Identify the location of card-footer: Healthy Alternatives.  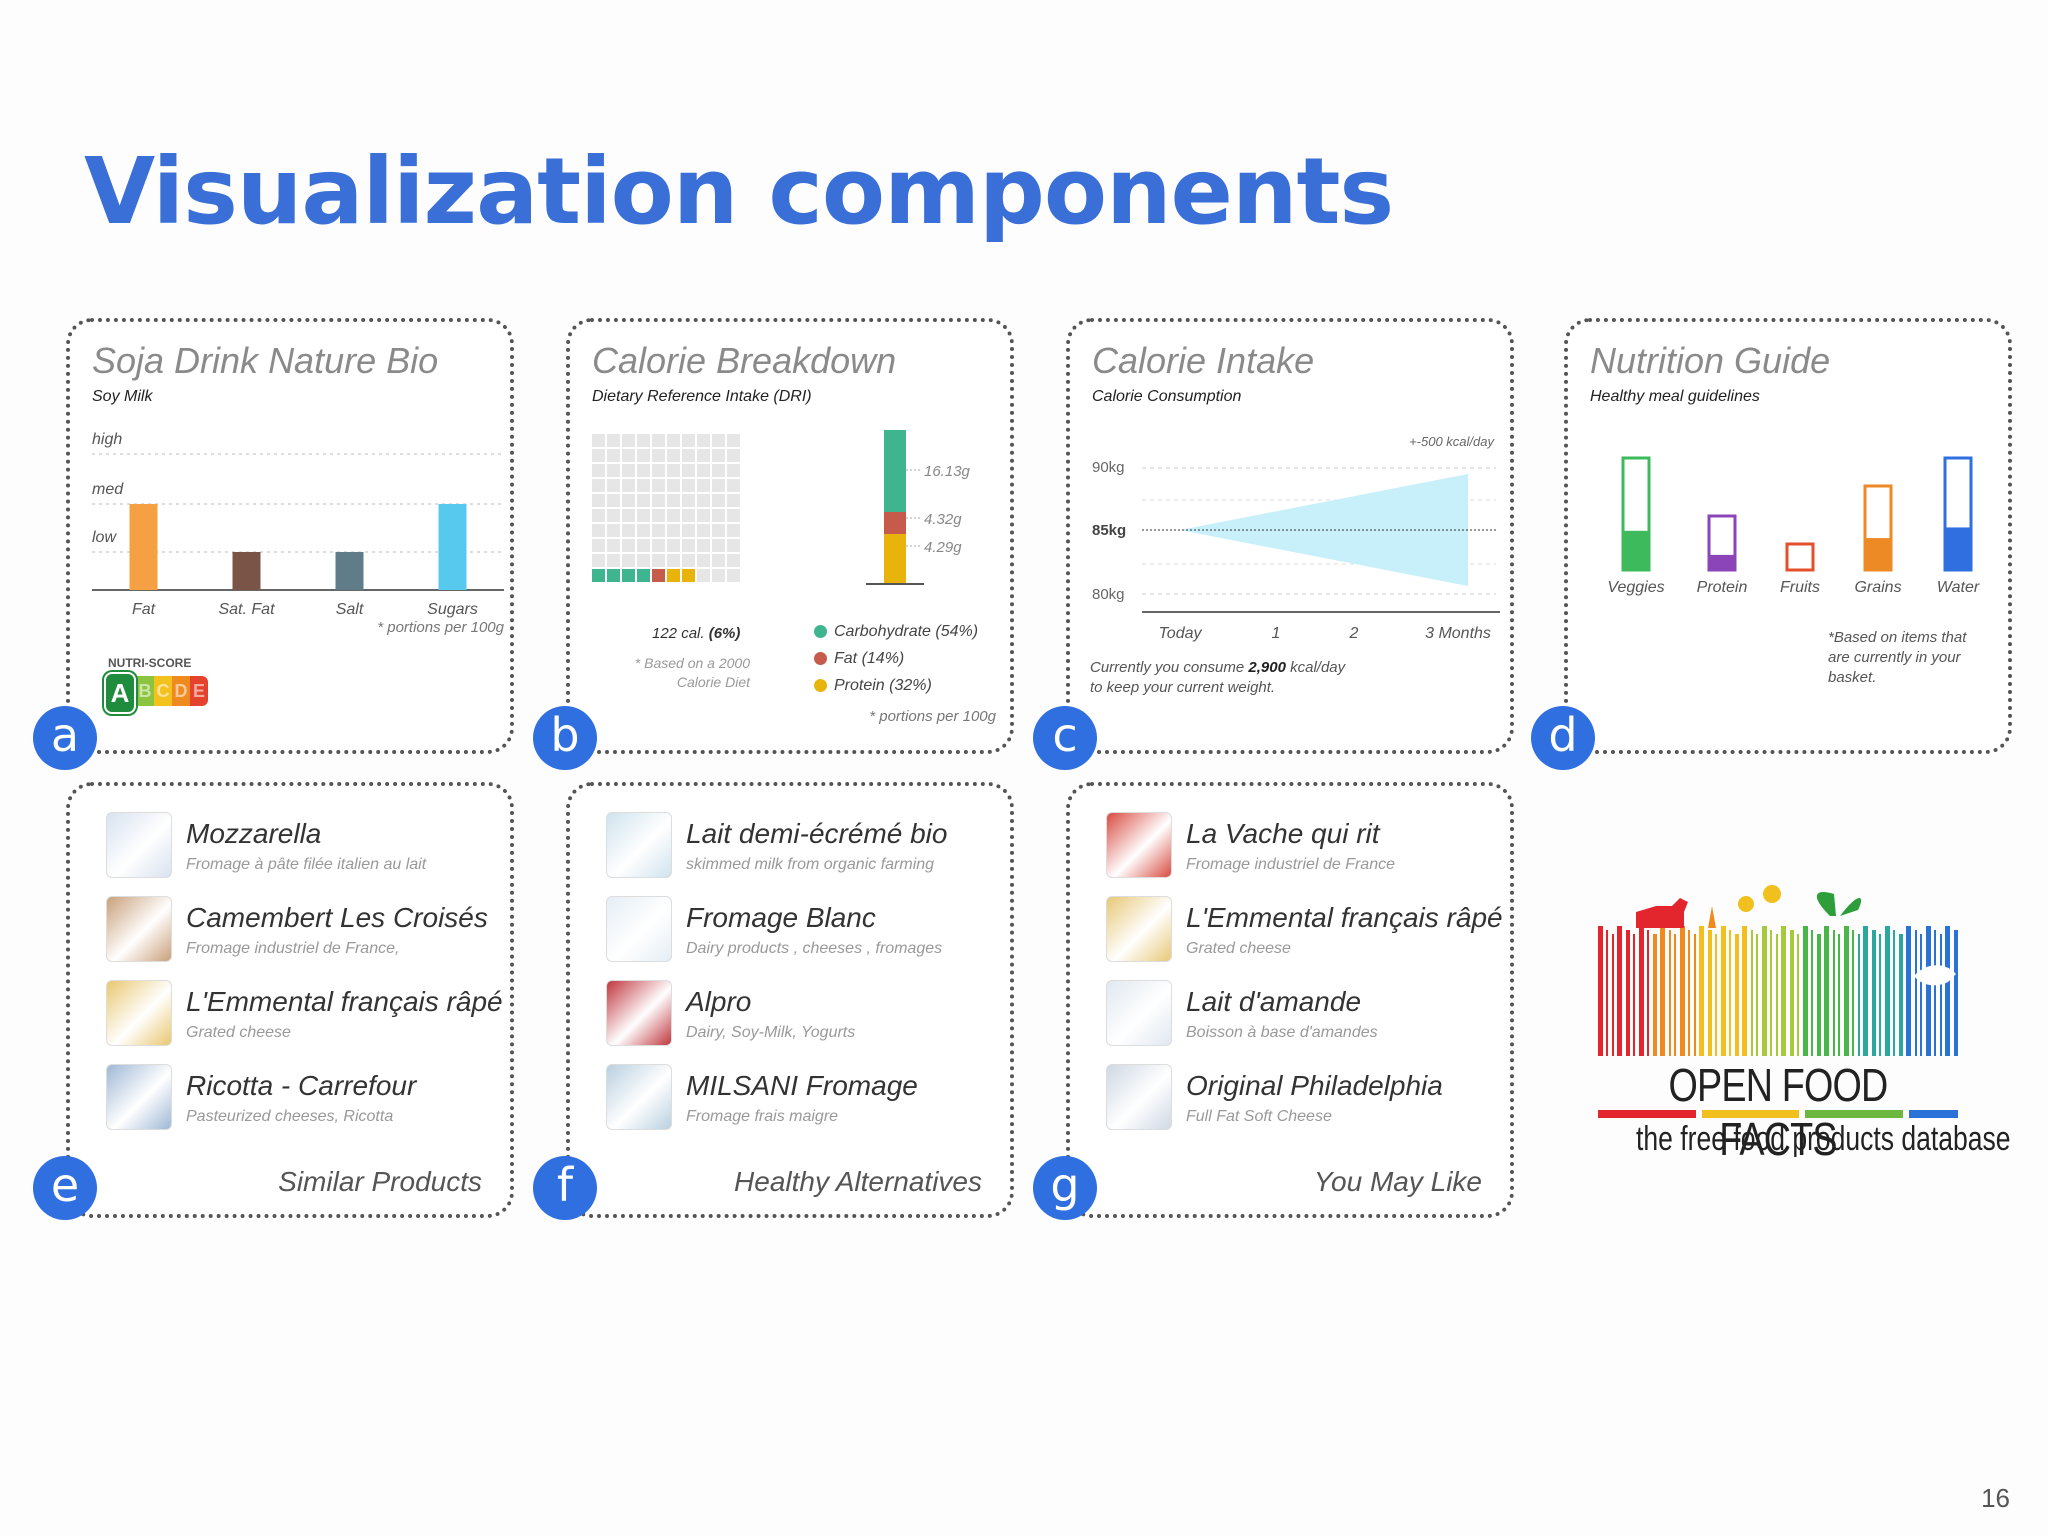
(858, 1181).